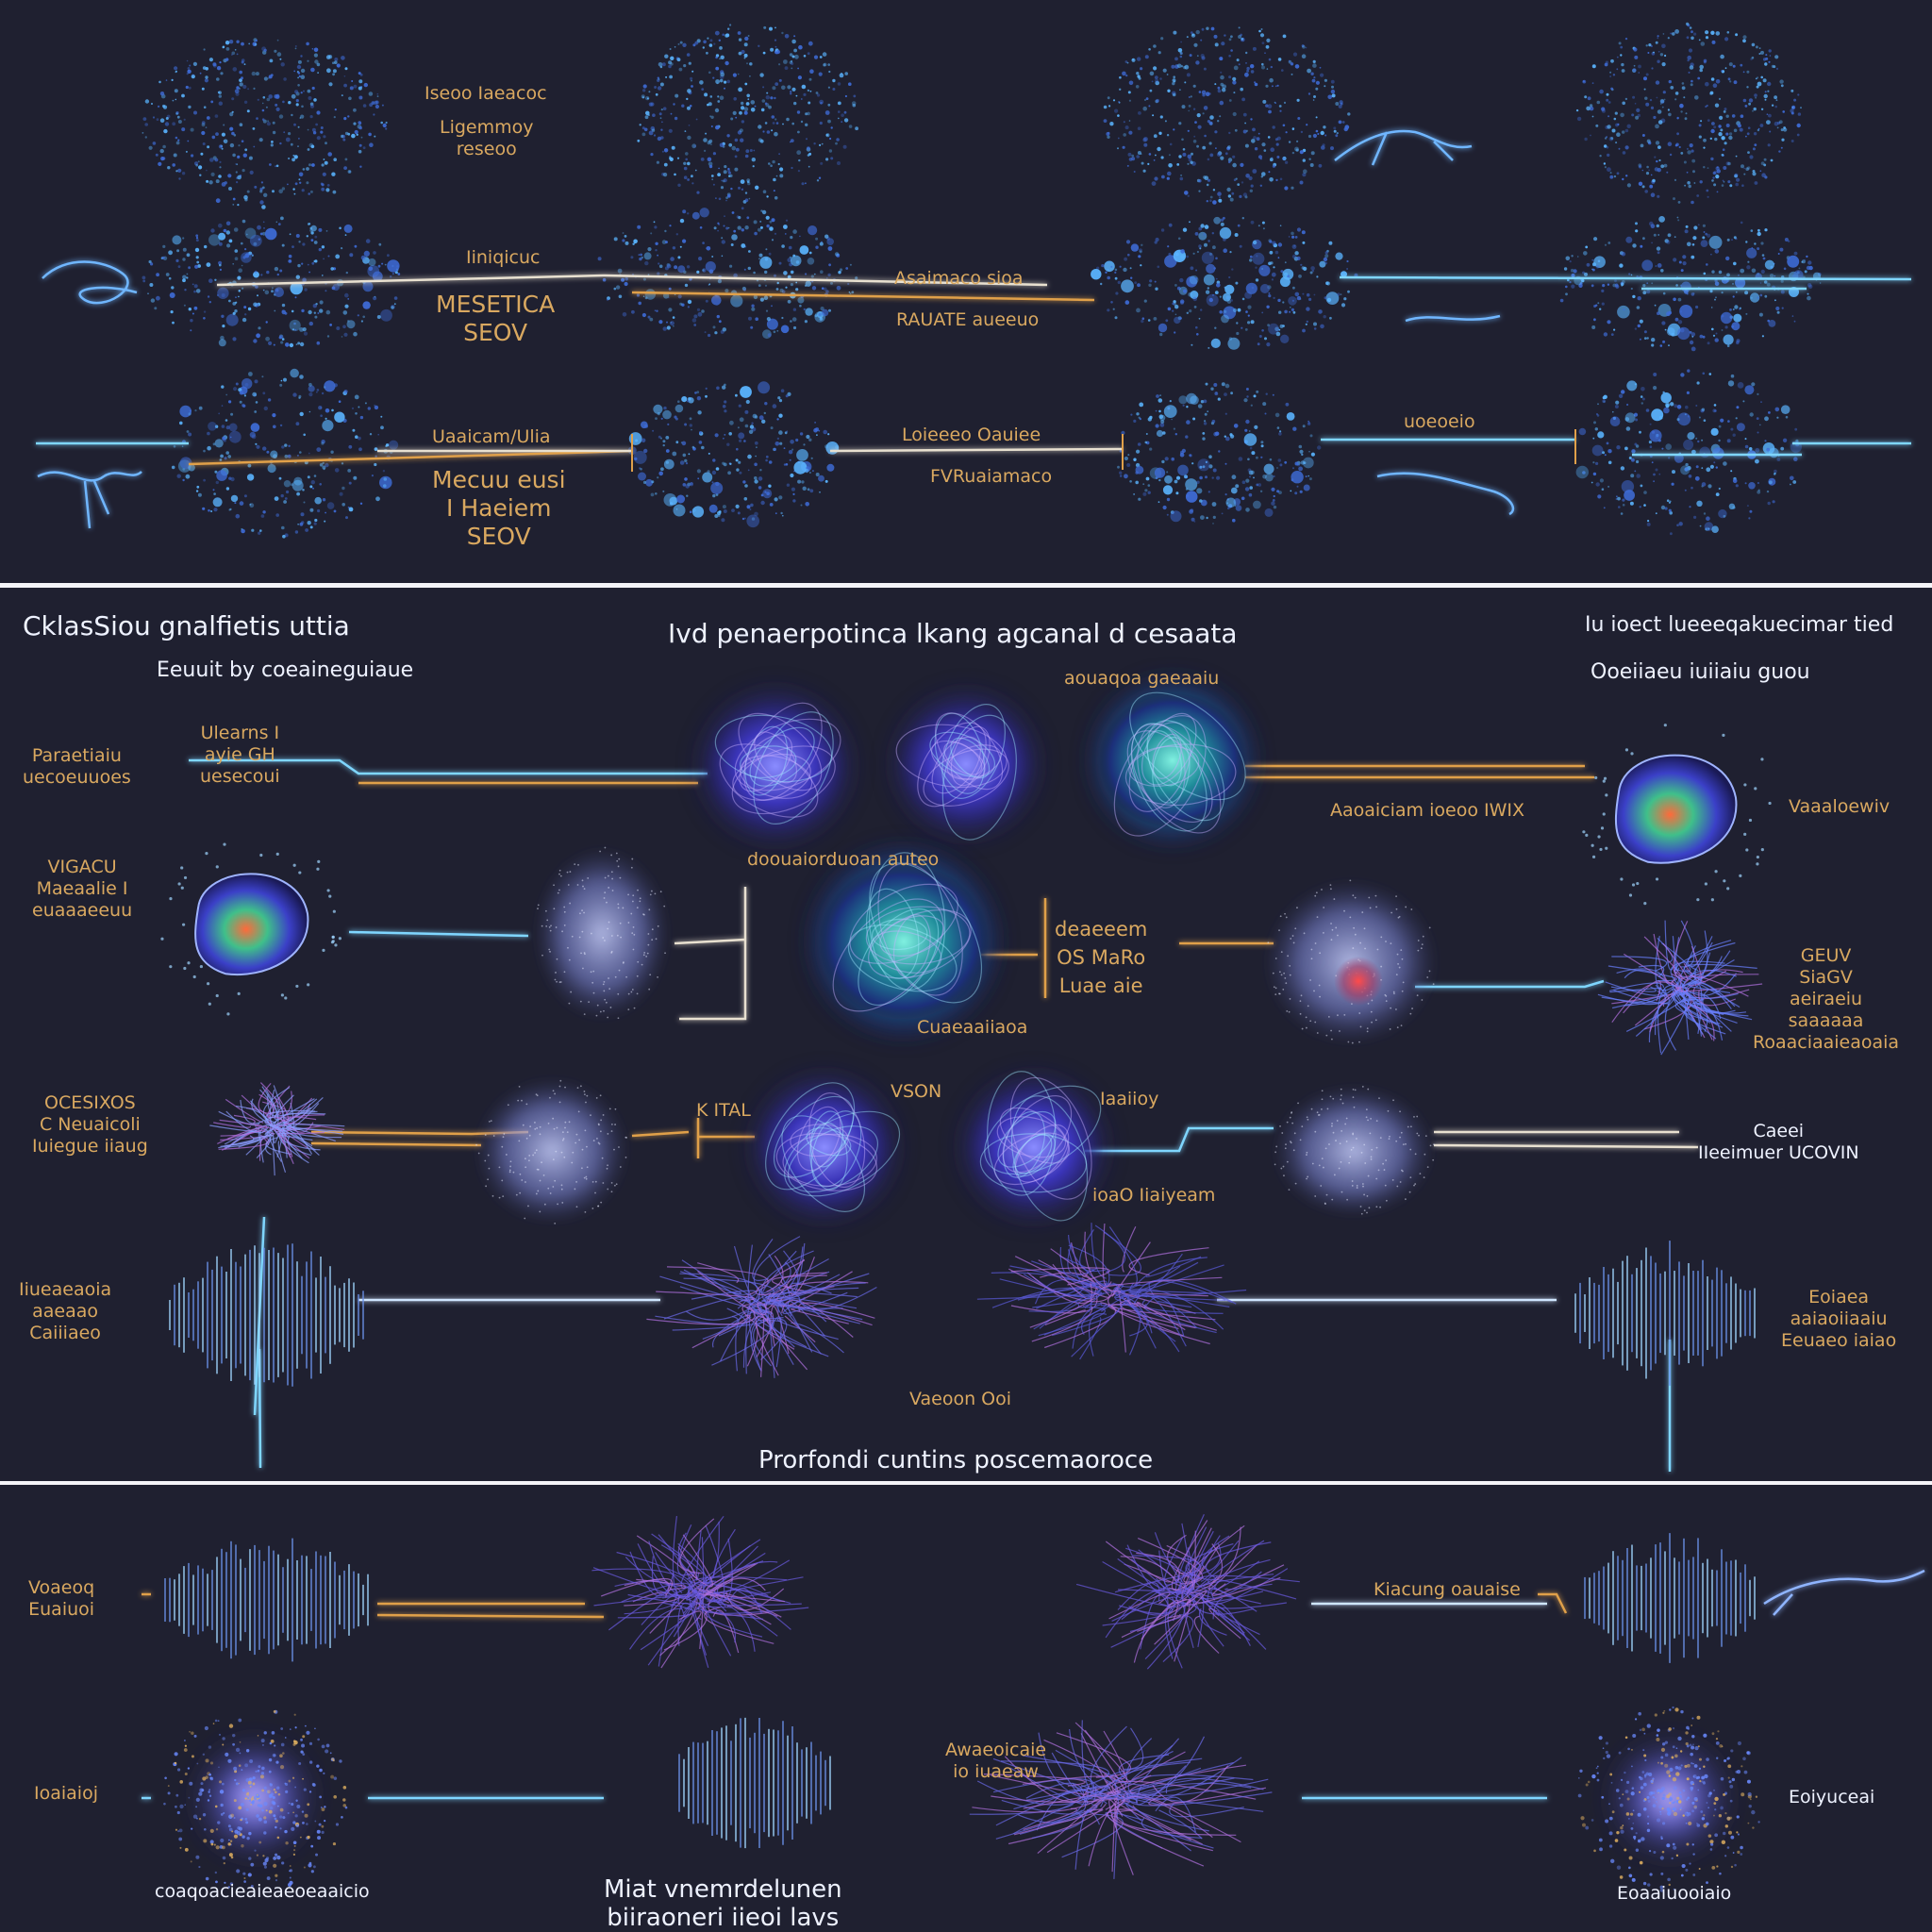 This screenshot has height=1932, width=1932. What do you see at coordinates (1844, 1593) in the screenshot?
I see `creature-squiggle-icon` at bounding box center [1844, 1593].